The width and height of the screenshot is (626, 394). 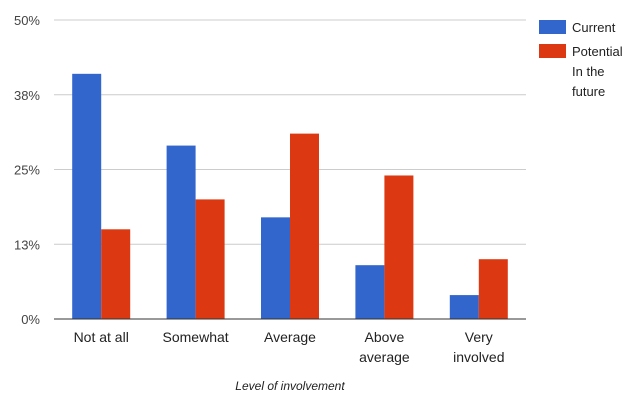 I want to click on legend-label-current: Current, so click(x=594, y=27).